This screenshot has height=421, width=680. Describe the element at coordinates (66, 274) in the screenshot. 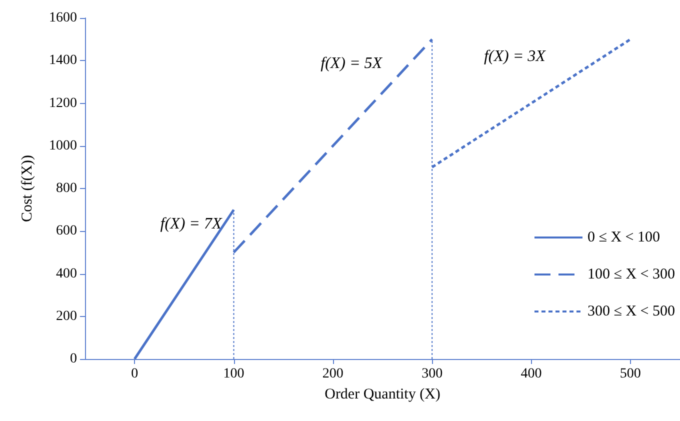

I see `y-tick-label: 400` at that location.